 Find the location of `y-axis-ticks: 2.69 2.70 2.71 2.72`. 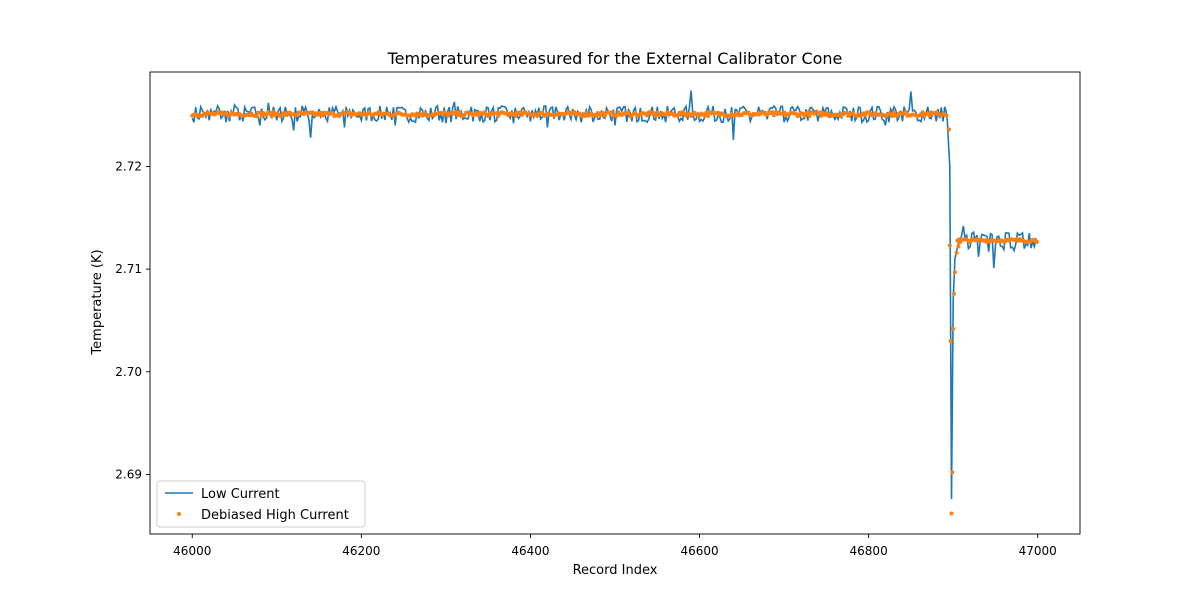

y-axis-ticks: 2.69 2.70 2.71 2.72 is located at coordinates (132, 320).